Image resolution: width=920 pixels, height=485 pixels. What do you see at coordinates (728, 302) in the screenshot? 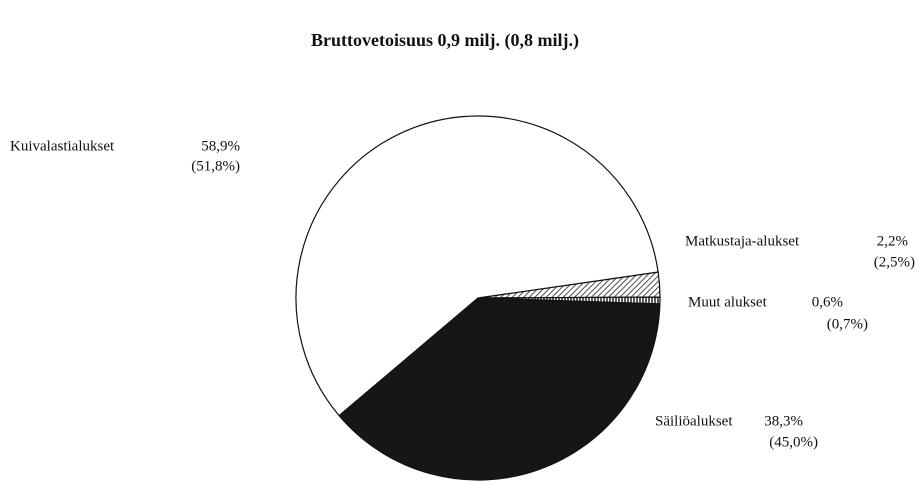
I see `slice-label: Muut alukset` at bounding box center [728, 302].